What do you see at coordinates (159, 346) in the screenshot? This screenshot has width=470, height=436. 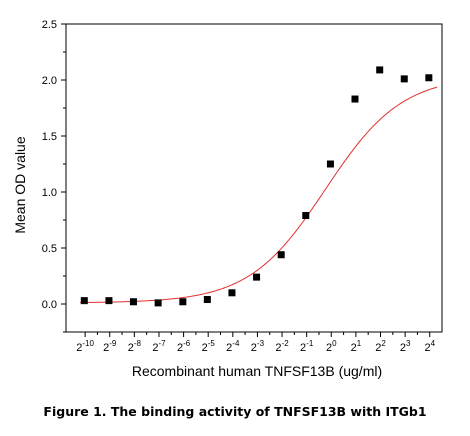 I see `x-tick-label: 2-7` at bounding box center [159, 346].